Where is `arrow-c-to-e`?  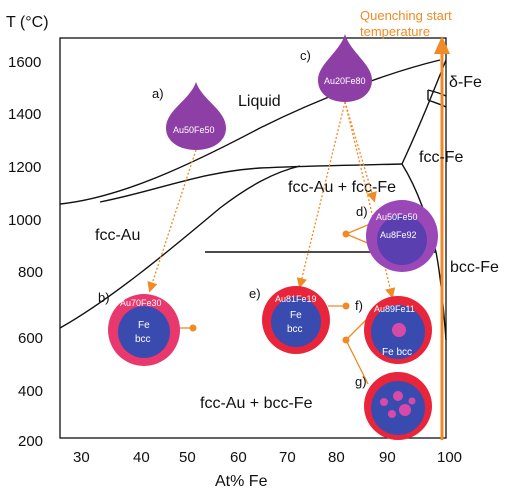
arrow-c-to-e is located at coordinates (321, 195).